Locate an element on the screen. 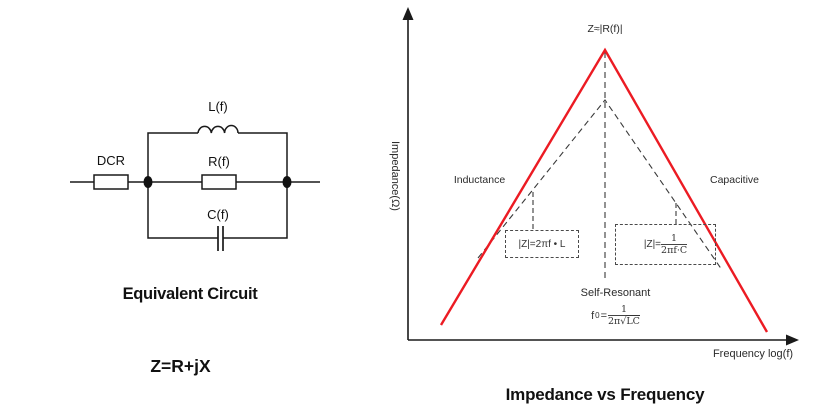  resonant-denominator-prefix: 2π√ is located at coordinates (617, 321).